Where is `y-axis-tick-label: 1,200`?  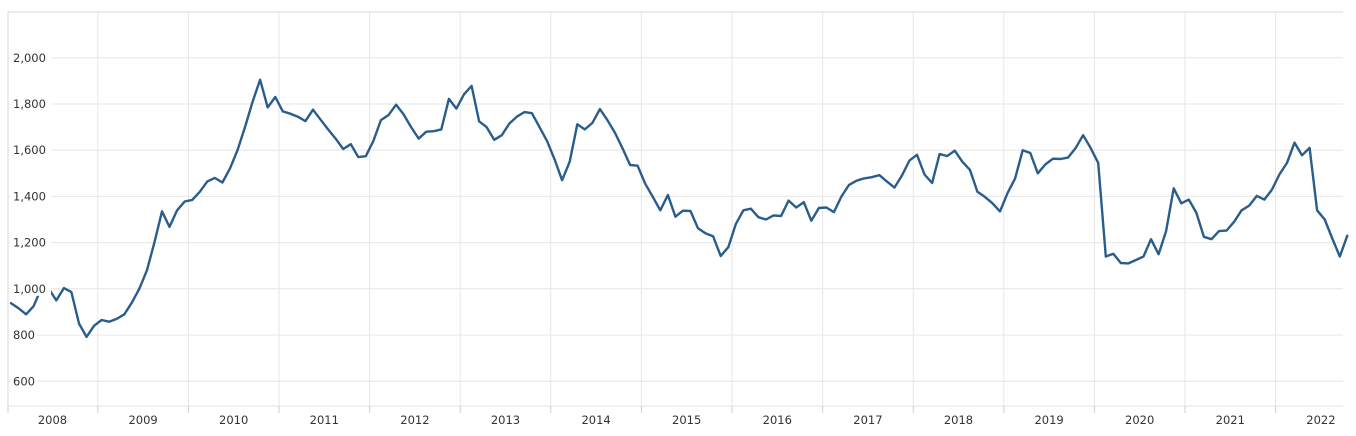
y-axis-tick-label: 1,200 is located at coordinates (29, 243).